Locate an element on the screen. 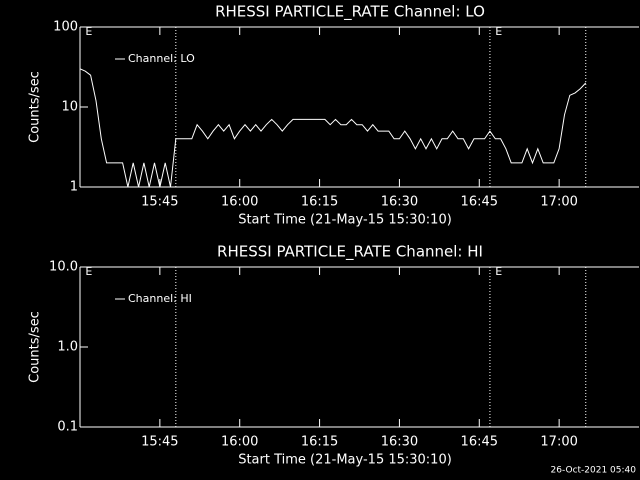 Image resolution: width=640 pixels, height=480 pixels. y-tick-label: 1 is located at coordinates (74, 187).